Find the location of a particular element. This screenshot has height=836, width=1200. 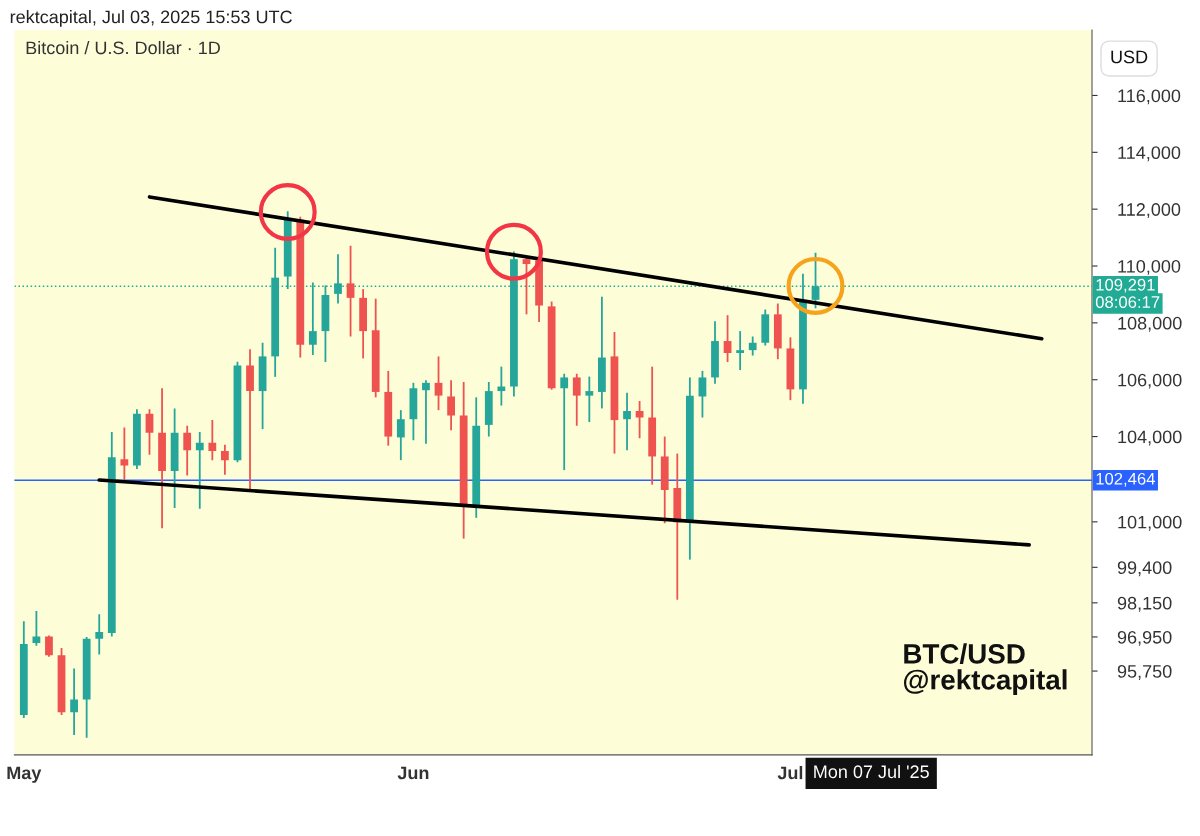

y-tick-label: 116,000 is located at coordinates (1149, 97).